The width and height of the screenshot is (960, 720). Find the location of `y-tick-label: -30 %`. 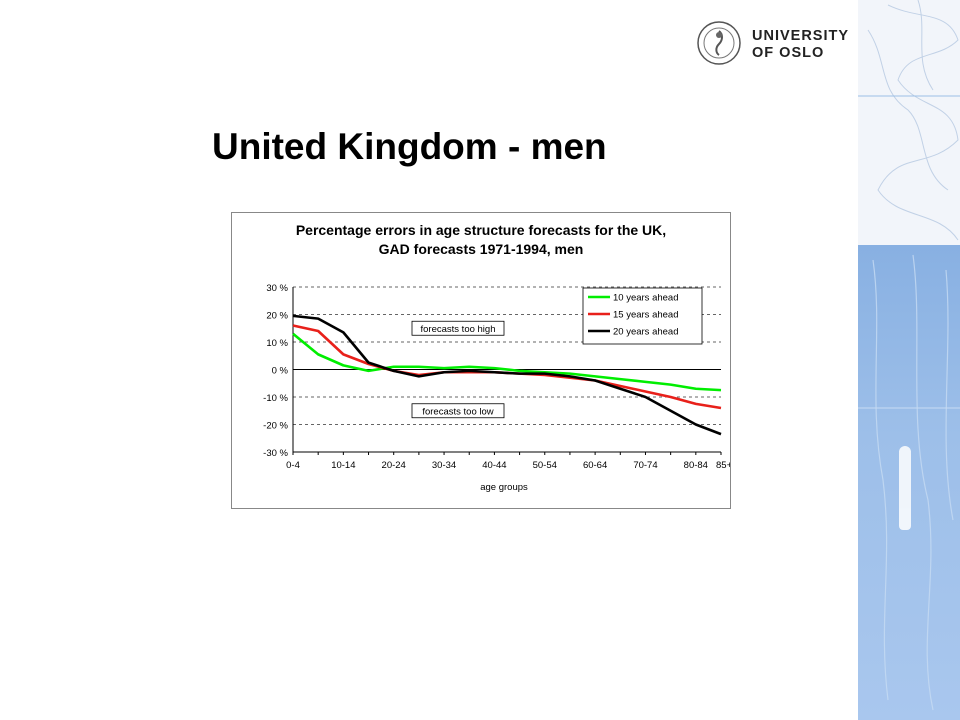

y-tick-label: -30 % is located at coordinates (275, 453).